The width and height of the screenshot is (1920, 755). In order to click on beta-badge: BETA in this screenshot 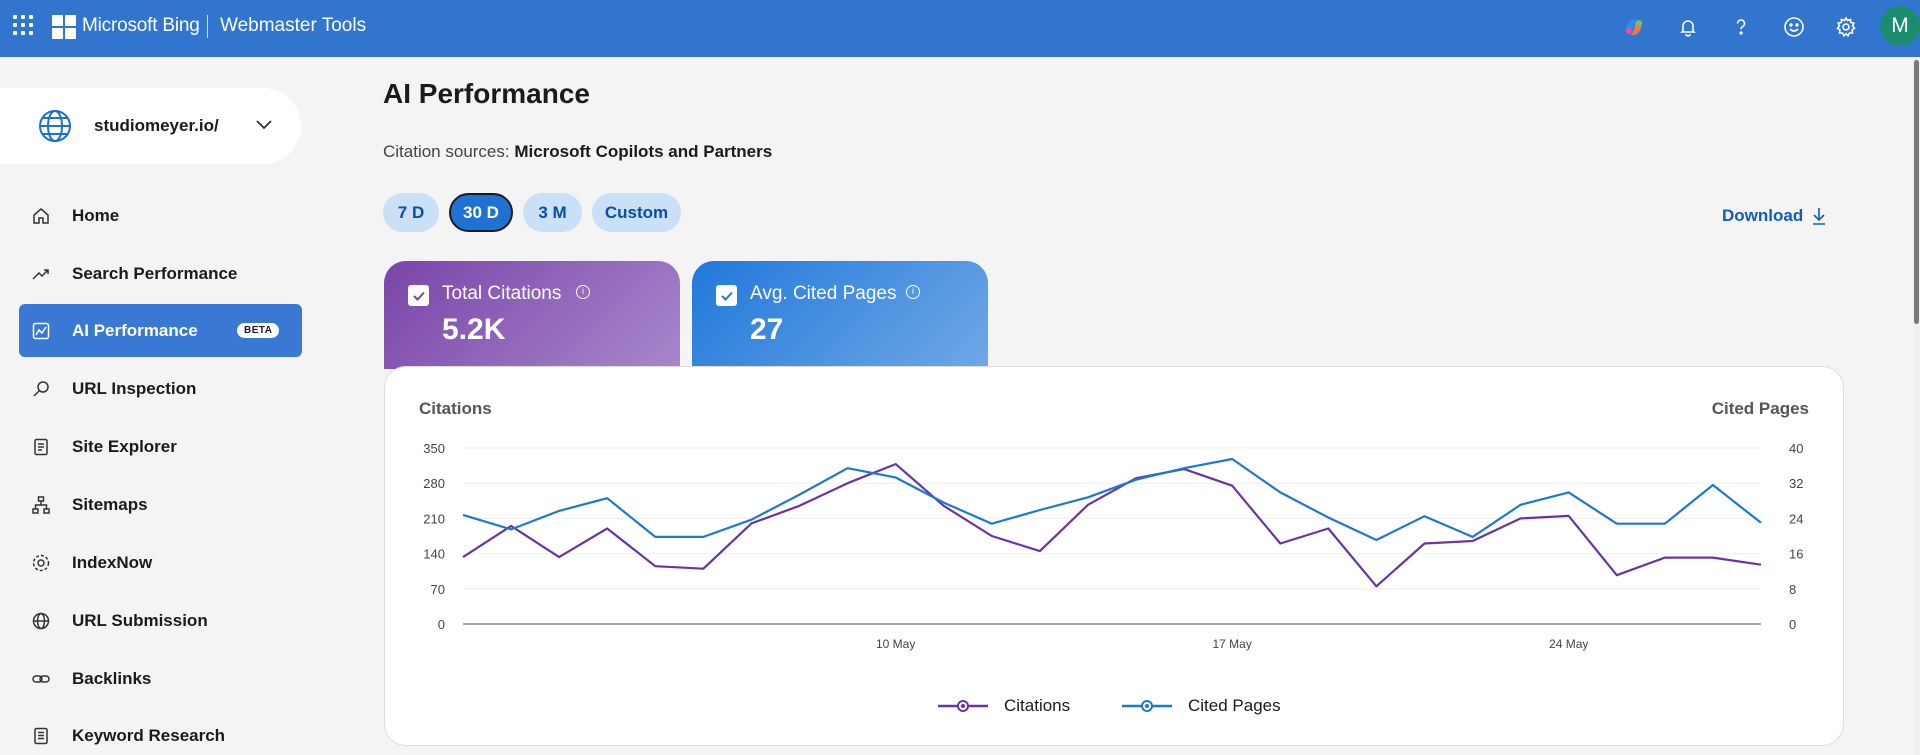, I will do `click(258, 330)`.